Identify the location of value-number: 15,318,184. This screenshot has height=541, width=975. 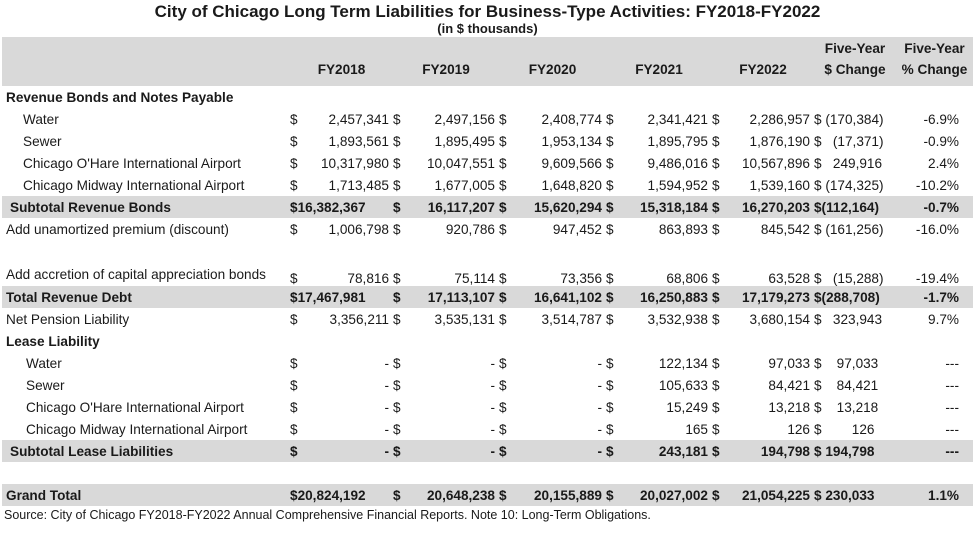
(673, 207).